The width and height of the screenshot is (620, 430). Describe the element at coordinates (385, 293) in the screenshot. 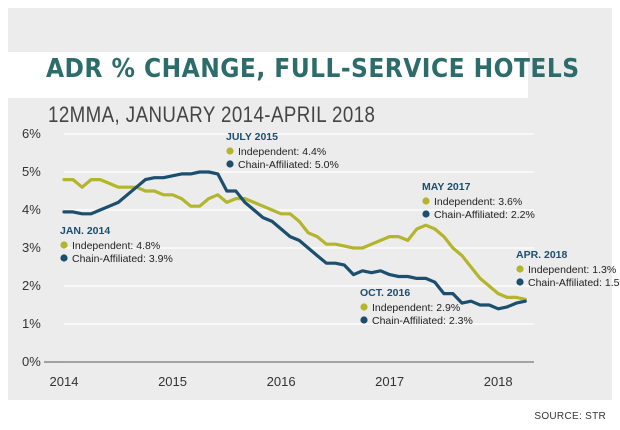

I see `annotation-date: OCT. 2016` at that location.